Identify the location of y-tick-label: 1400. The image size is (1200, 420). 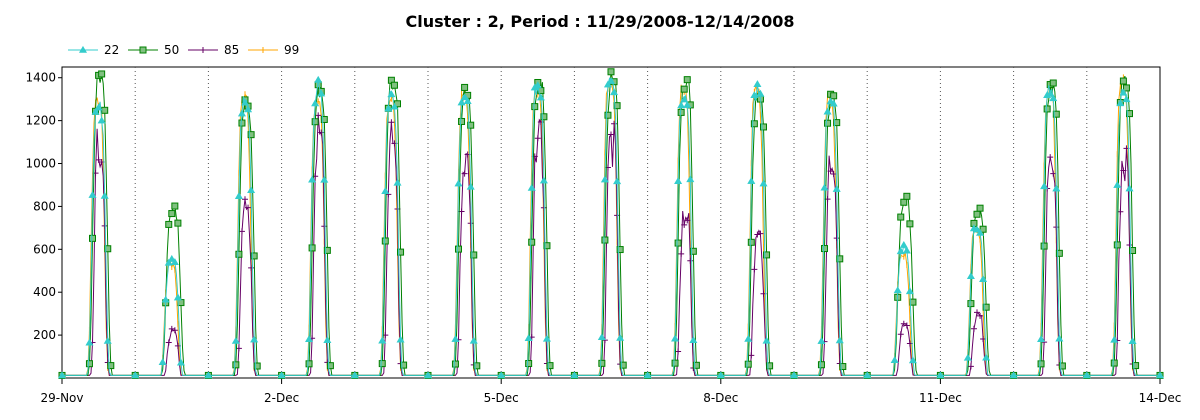
(40, 78).